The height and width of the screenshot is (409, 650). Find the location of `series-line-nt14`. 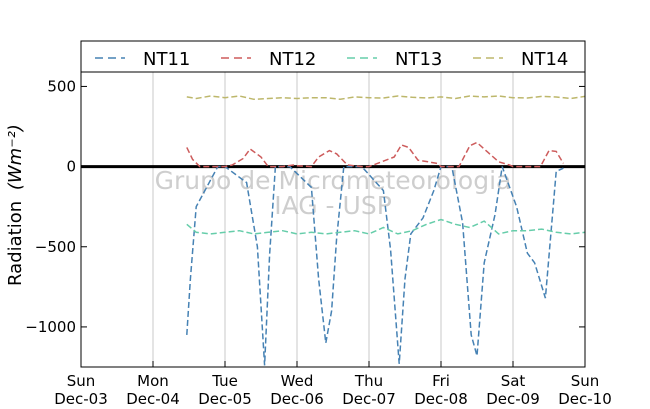

series-line-nt14 is located at coordinates (385, 98).